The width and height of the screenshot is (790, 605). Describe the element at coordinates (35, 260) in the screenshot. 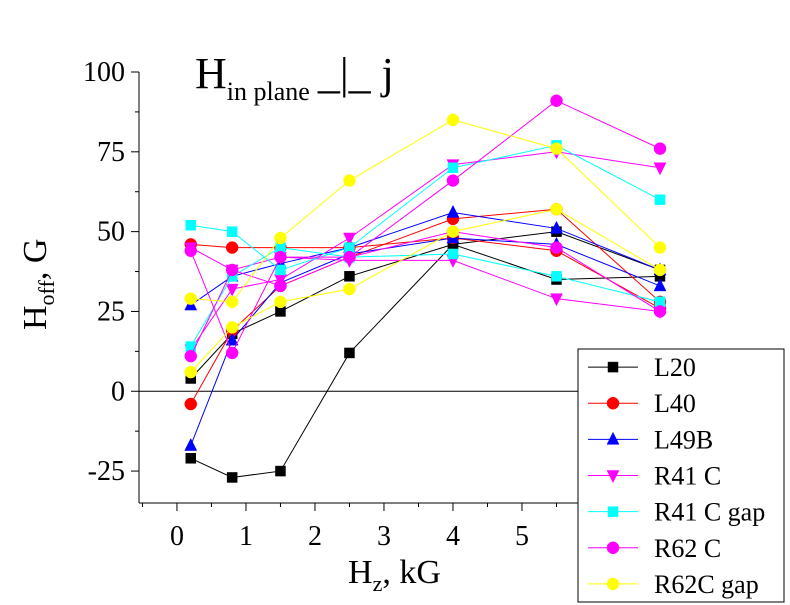

I see `y-label-tail: , G` at that location.